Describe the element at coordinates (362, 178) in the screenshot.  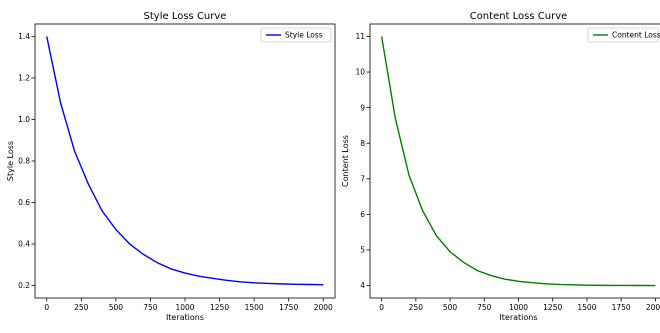
I see `content-y-tick-label: 7` at that location.